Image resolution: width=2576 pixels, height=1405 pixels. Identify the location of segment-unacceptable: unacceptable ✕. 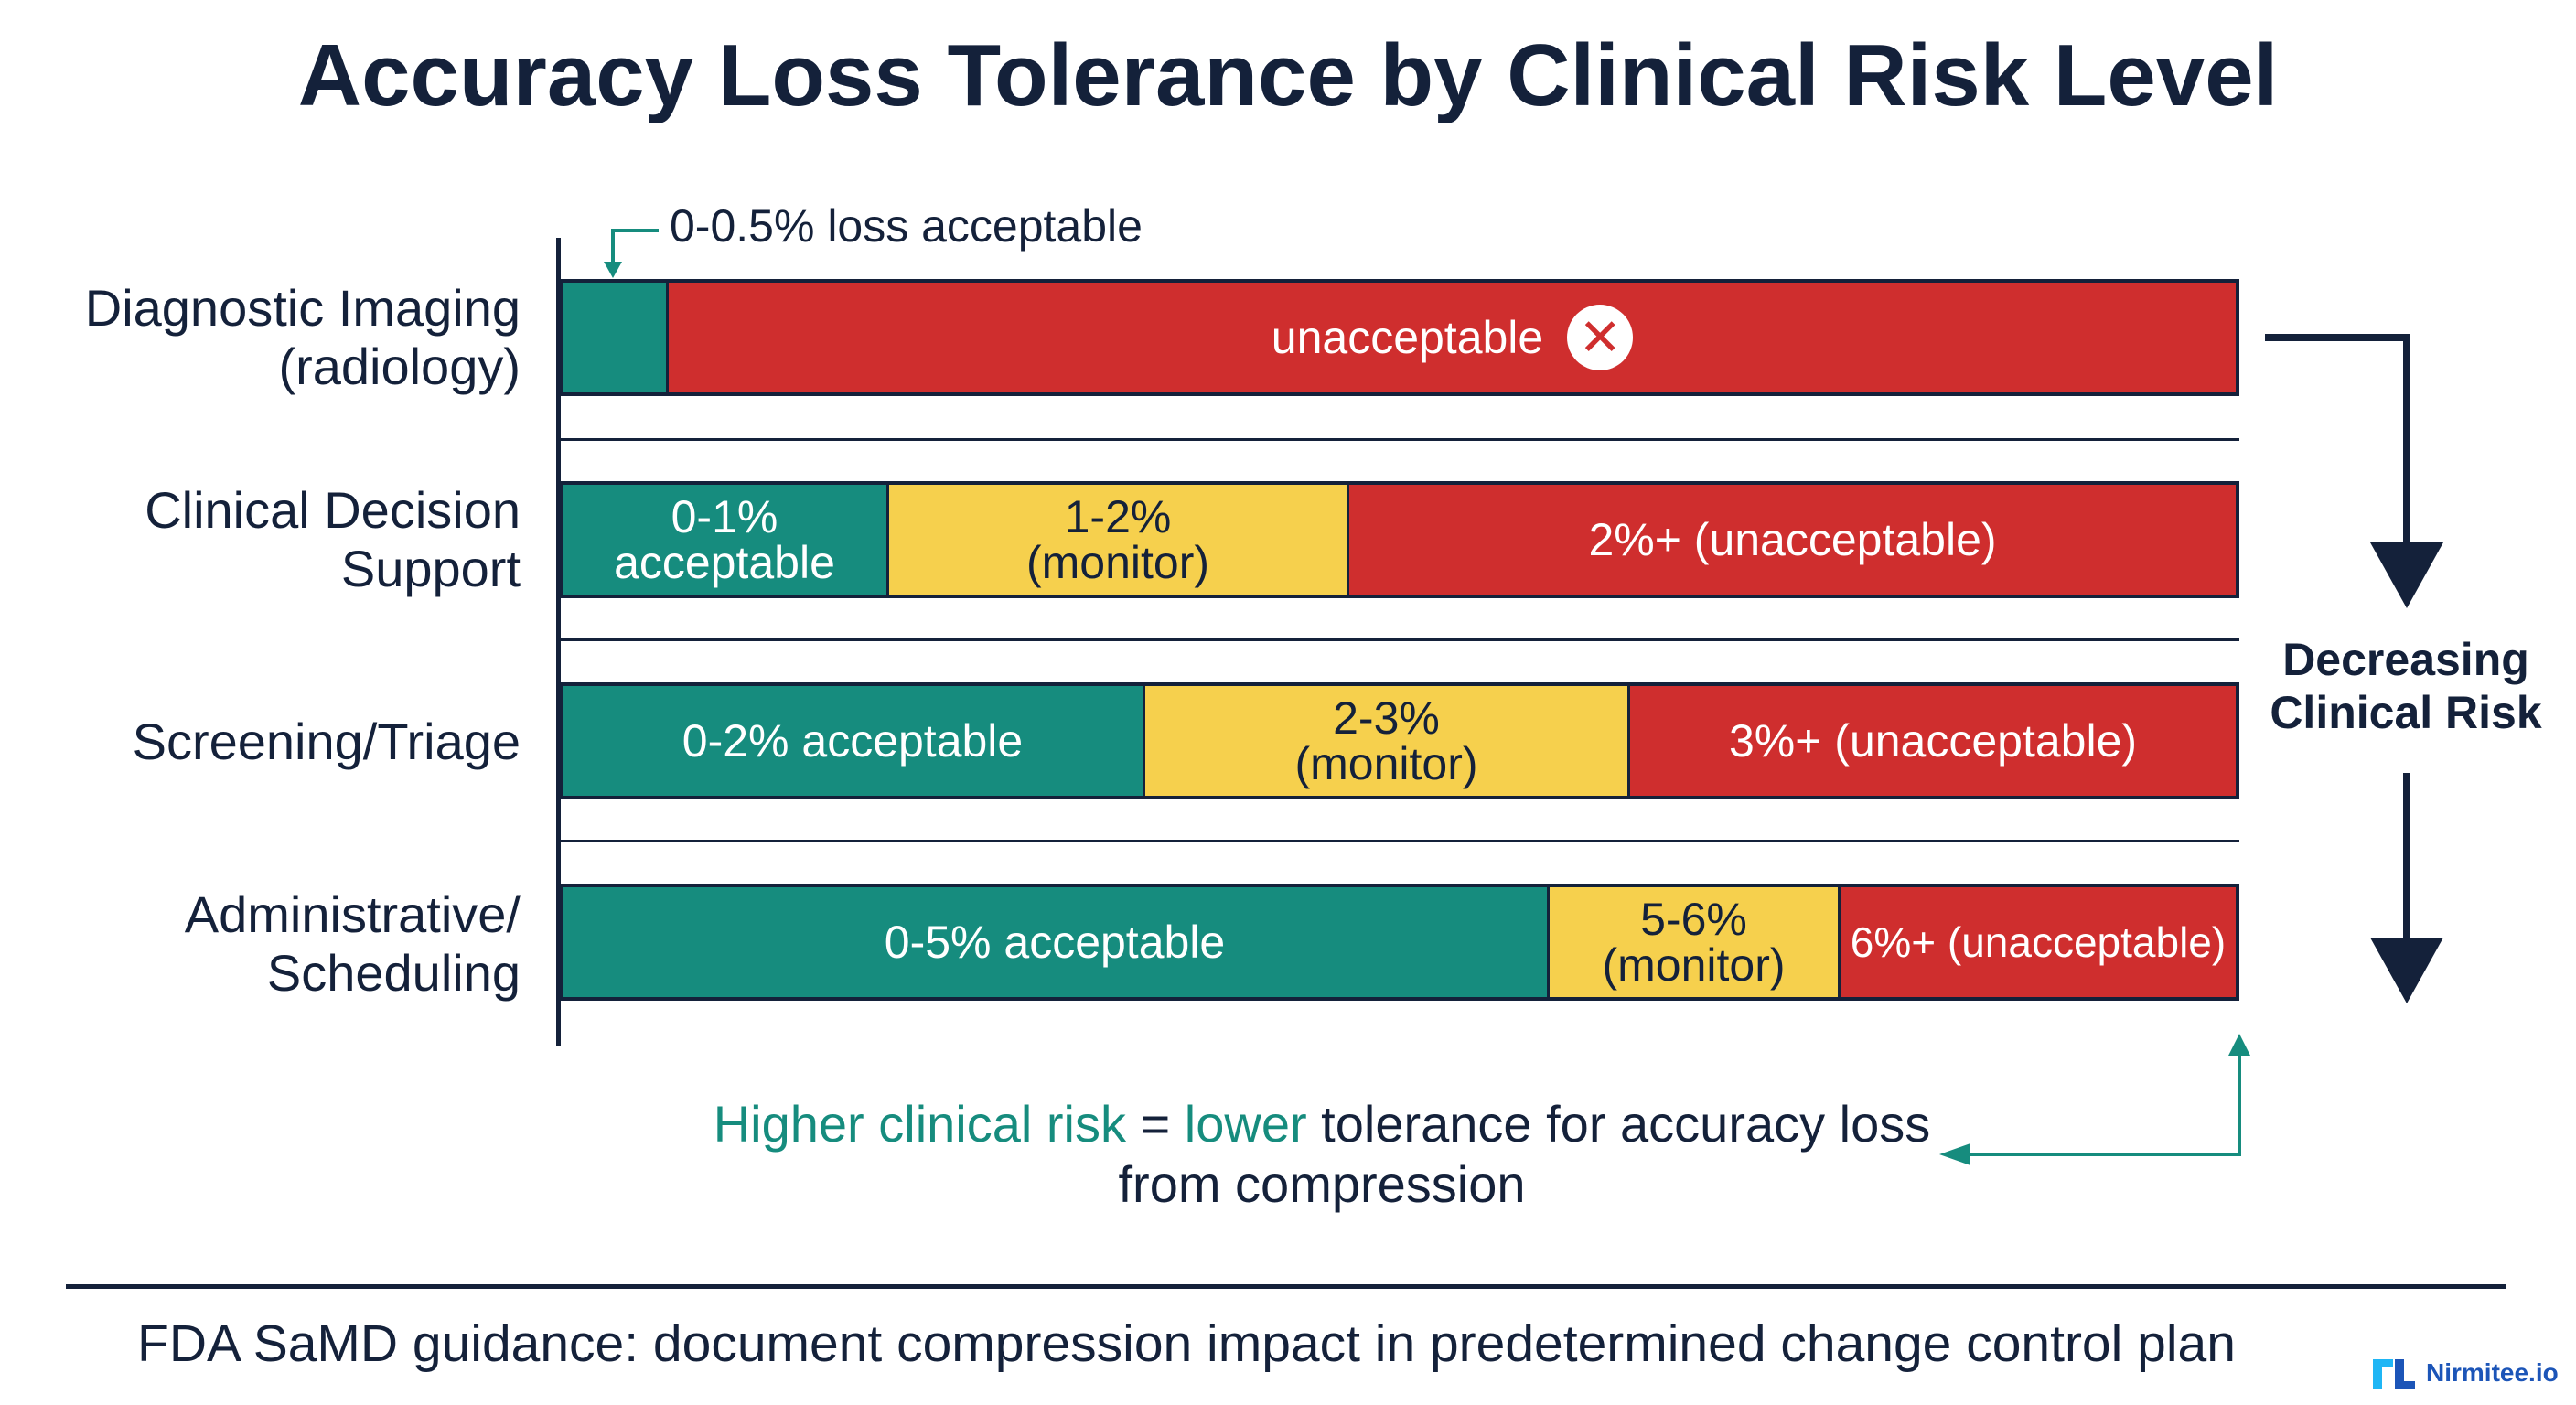
(1451, 337).